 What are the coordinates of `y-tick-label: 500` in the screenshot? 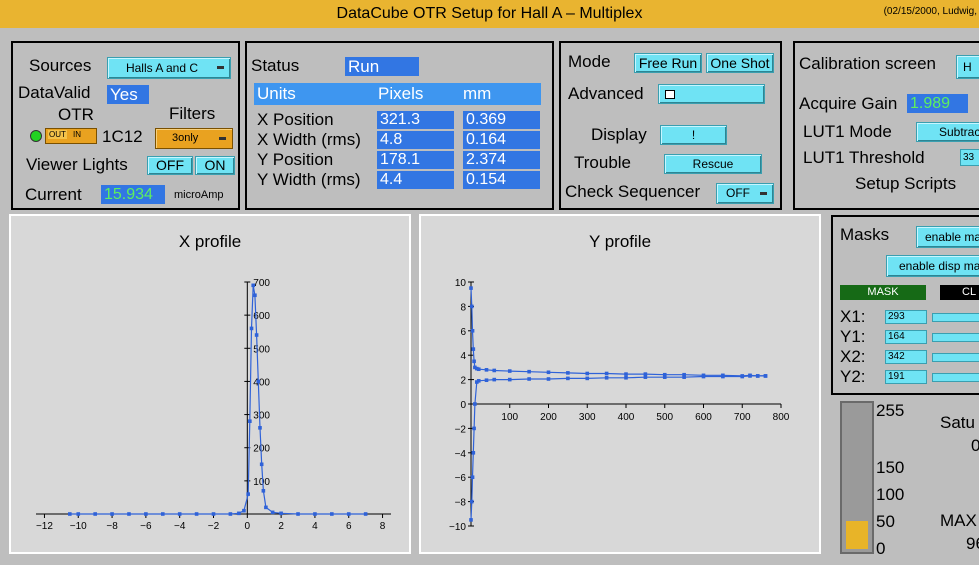 It's located at (261, 349).